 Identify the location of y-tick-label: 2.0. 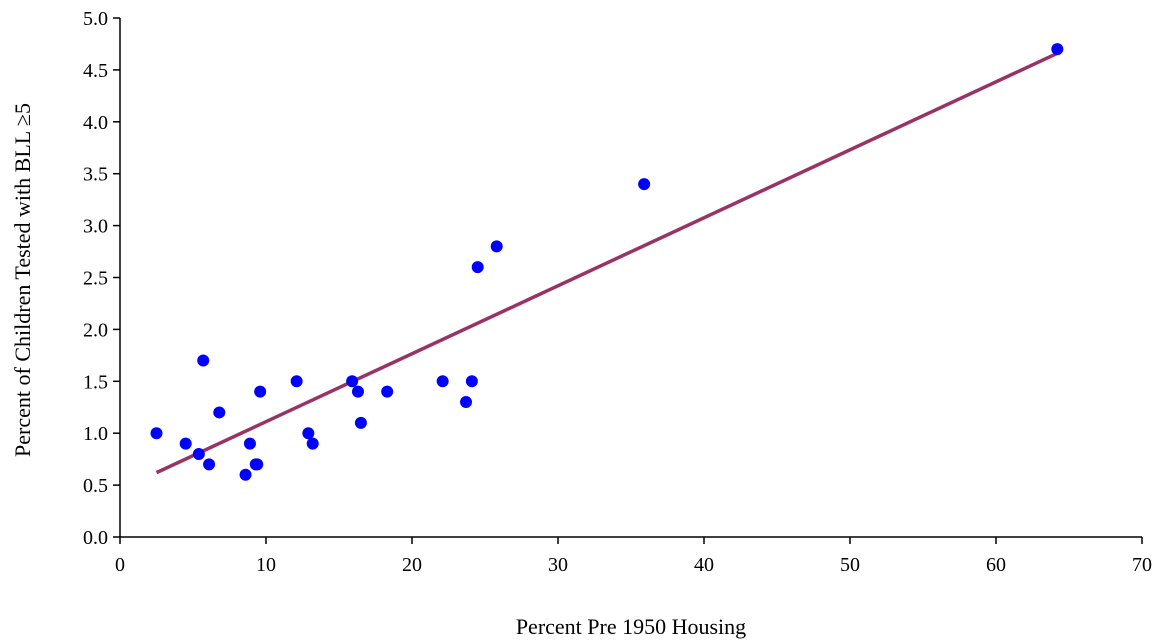
(95, 330).